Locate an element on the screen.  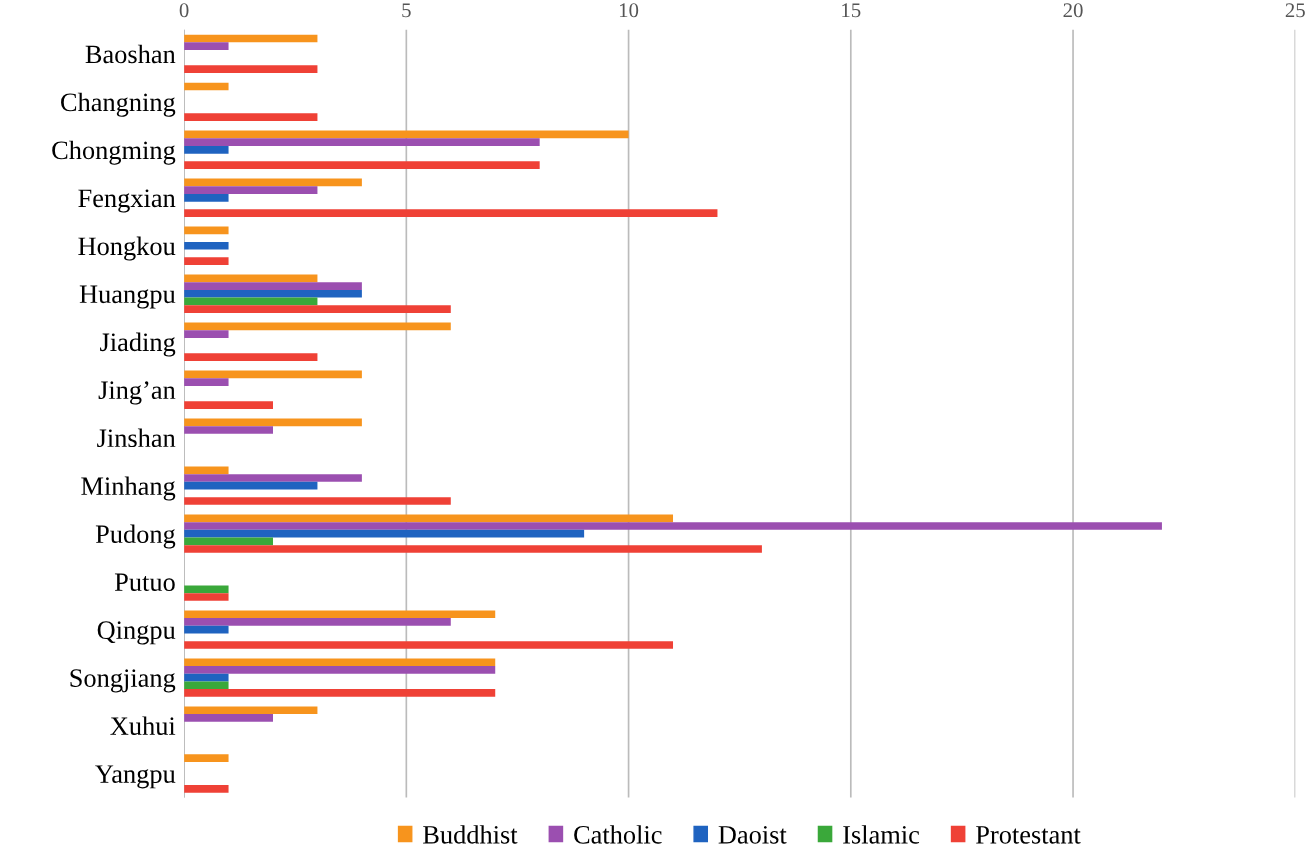
y-tick-label: Fengxian is located at coordinates (127, 201).